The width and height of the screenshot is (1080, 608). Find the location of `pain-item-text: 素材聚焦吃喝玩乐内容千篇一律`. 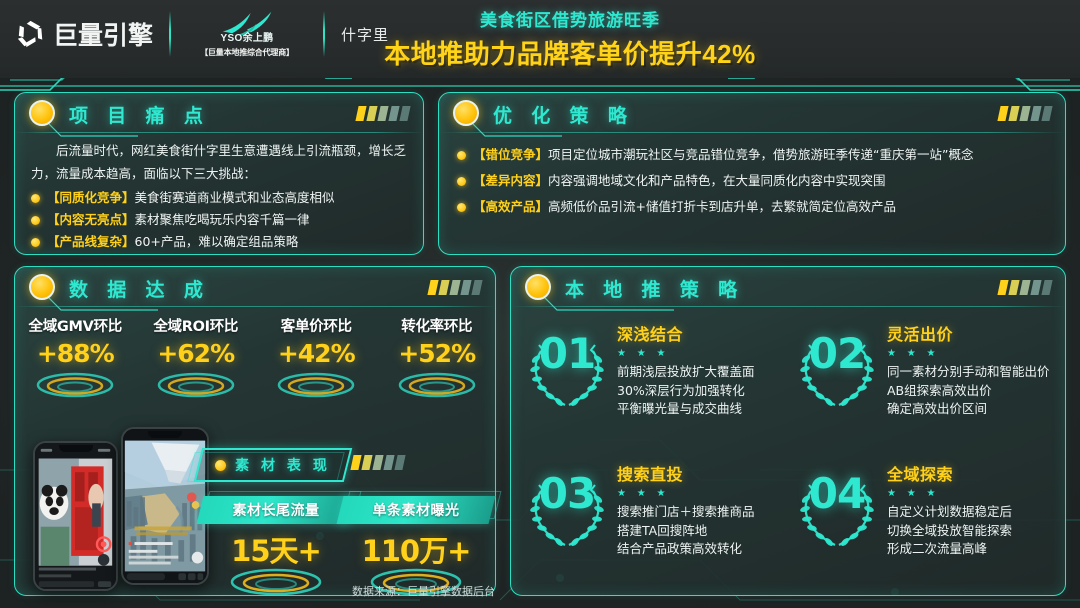

pain-item-text: 素材聚焦吃喝玩乐内容千篇一律 is located at coordinates (222, 220).